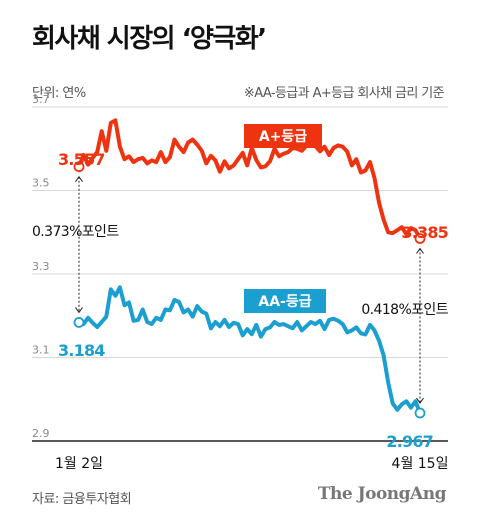  What do you see at coordinates (41, 99) in the screenshot?
I see `y-tick-label: 3.7` at bounding box center [41, 99].